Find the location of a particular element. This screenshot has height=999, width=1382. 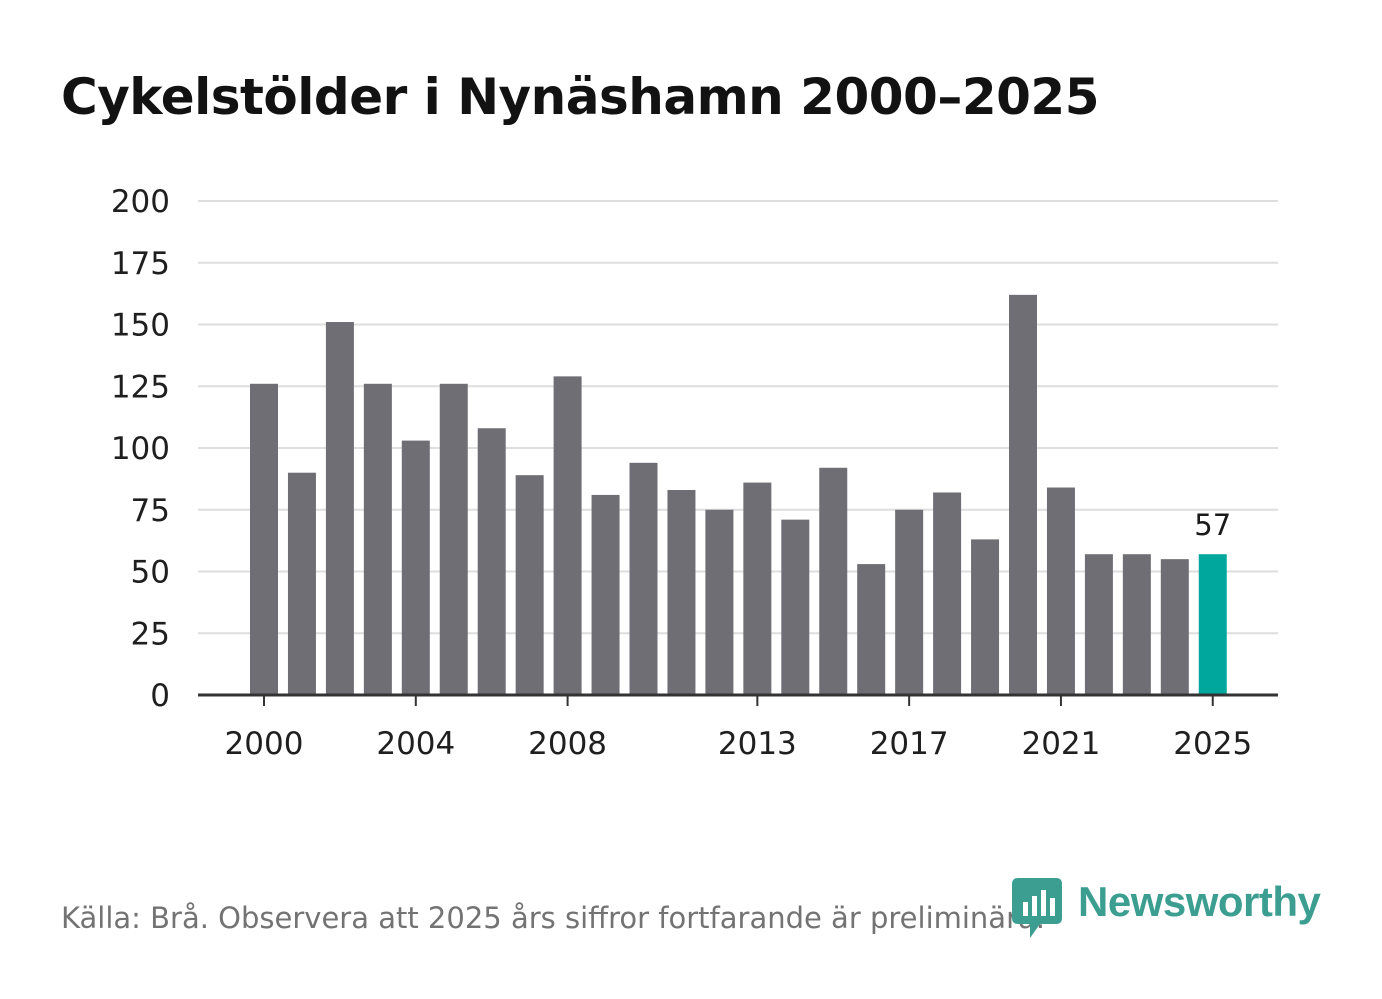

bar-2008 is located at coordinates (567, 535).